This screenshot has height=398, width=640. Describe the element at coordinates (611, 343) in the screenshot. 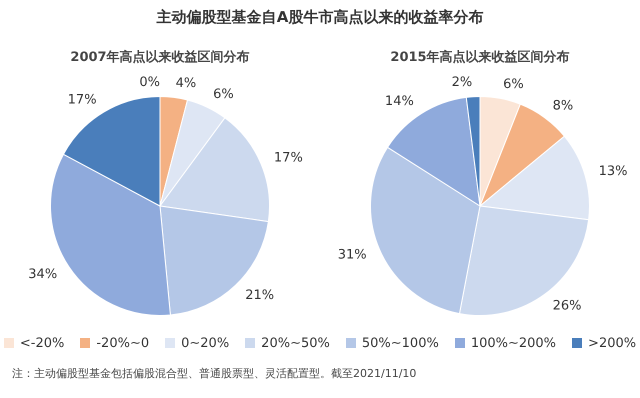

I see `legend-label: >200%` at that location.